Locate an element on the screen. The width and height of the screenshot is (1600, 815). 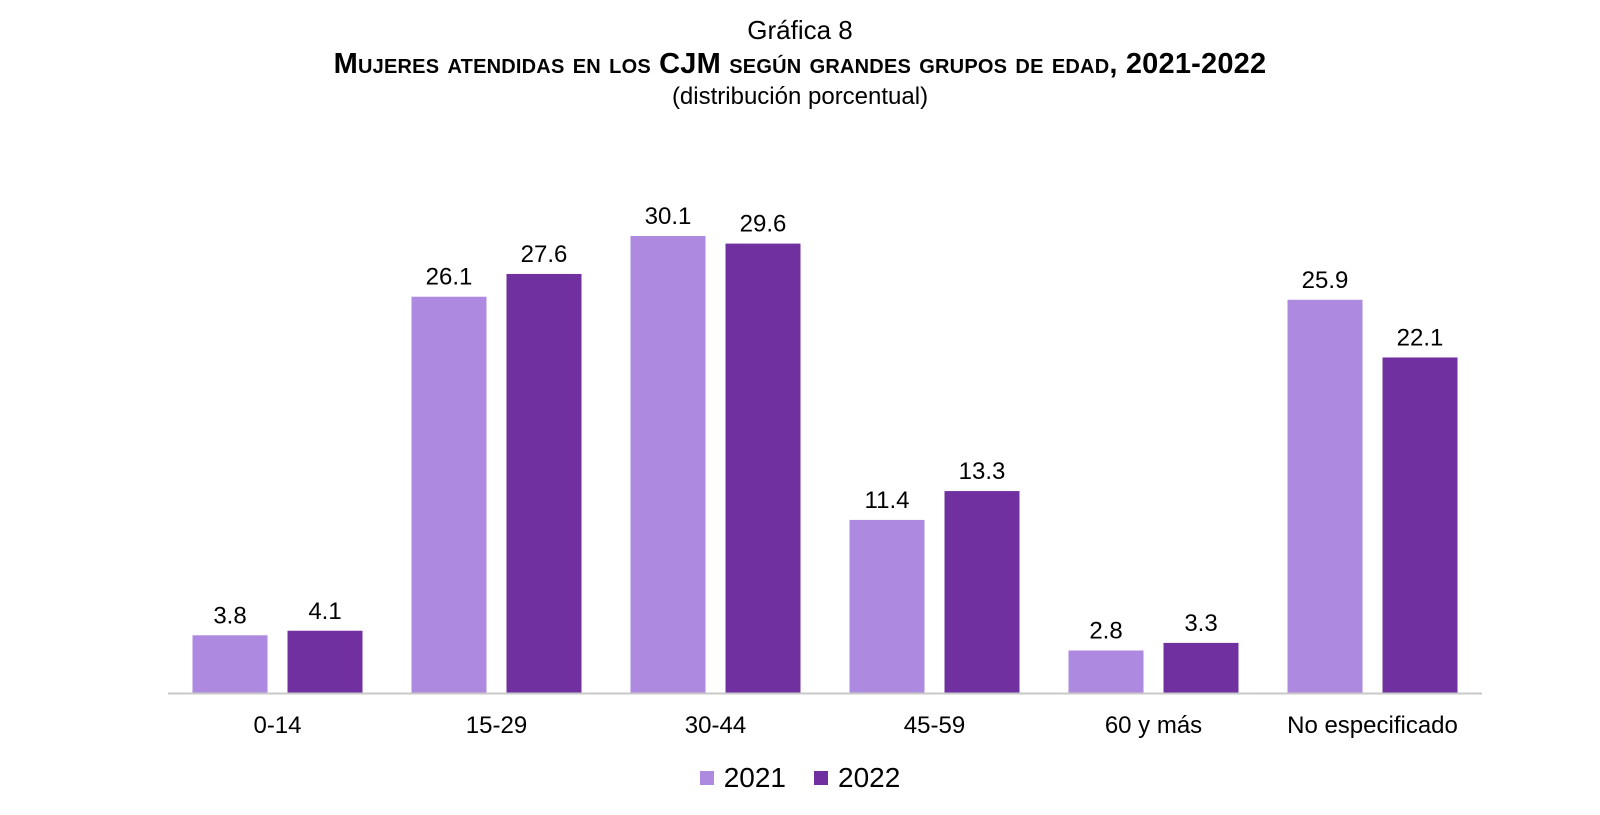
chart-subtitle: (distribución porcentual) is located at coordinates (800, 96).